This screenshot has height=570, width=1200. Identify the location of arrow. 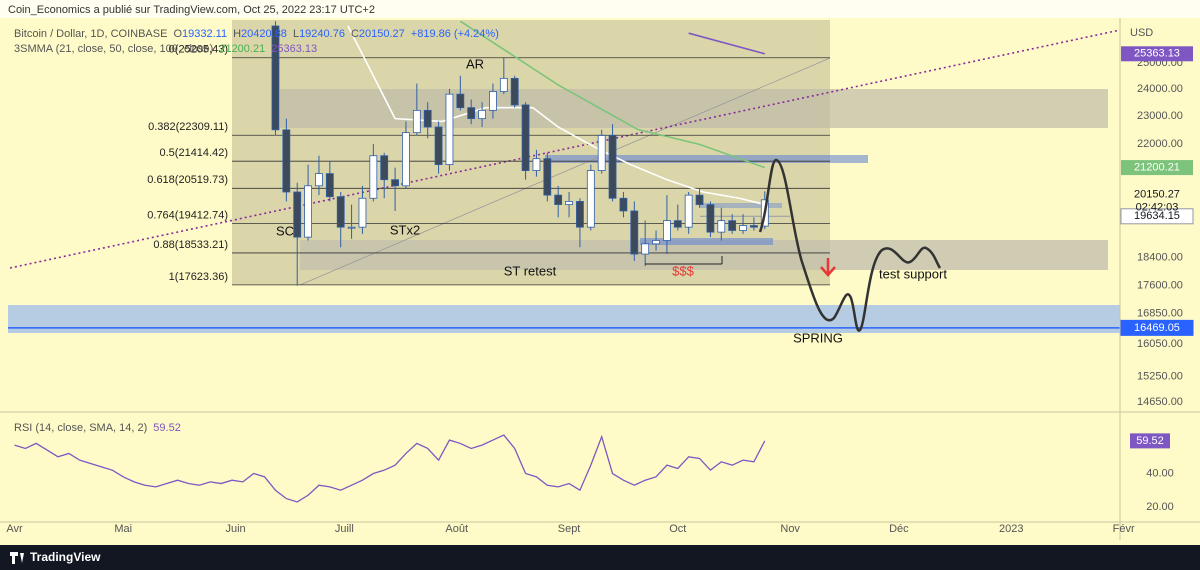
(828, 267).